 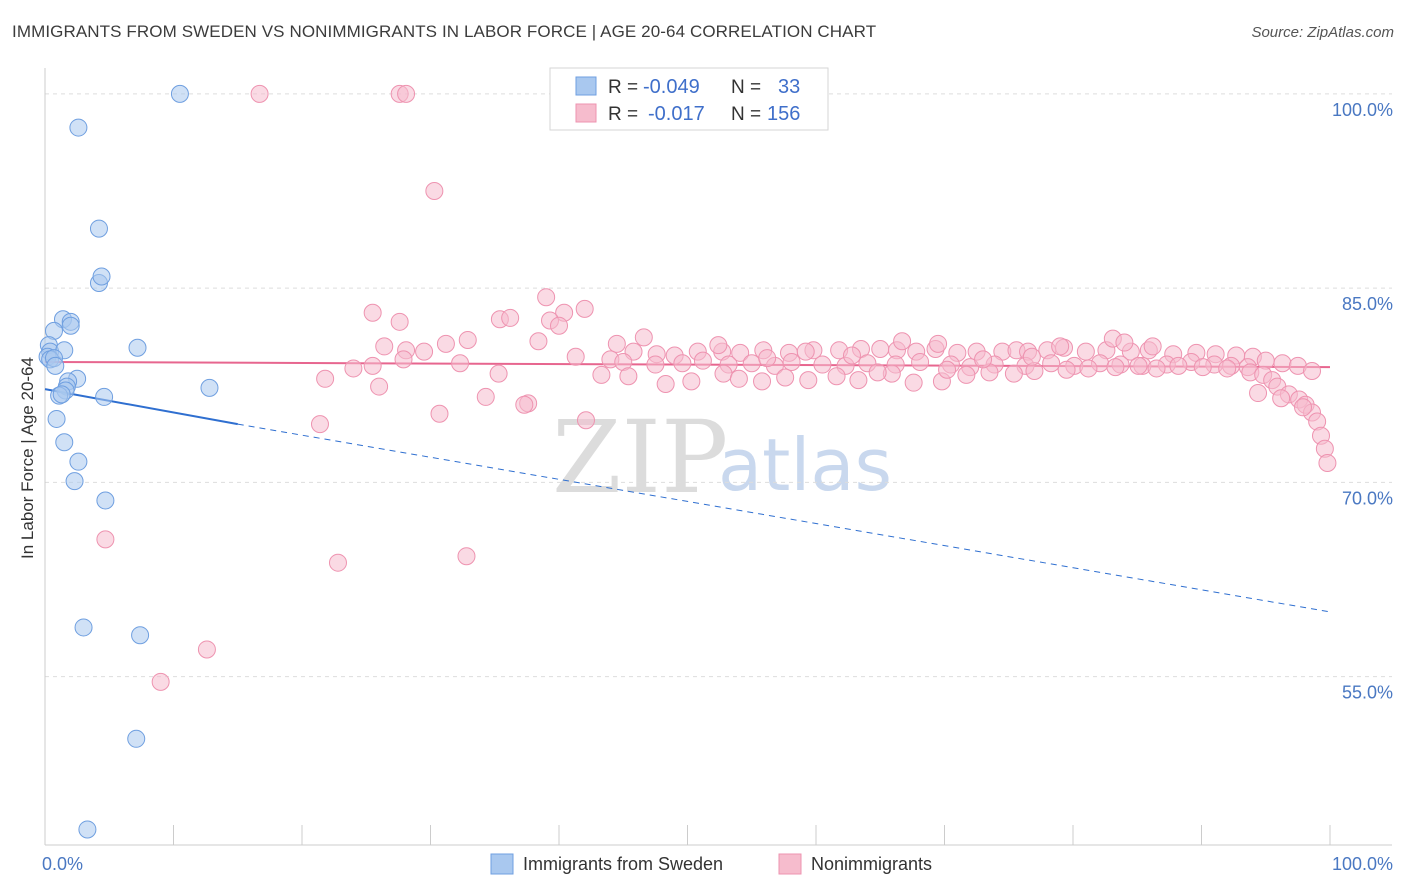 I want to click on legend-n-value-1: 33, so click(x=789, y=87).